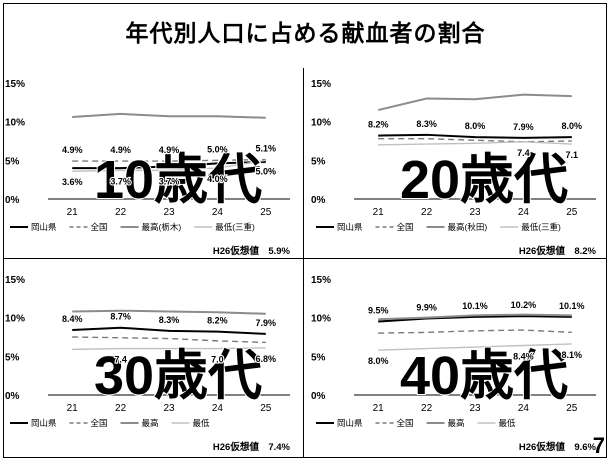  What do you see at coordinates (162, 227) in the screenshot?
I see `legend-entry: 最高(栃木)` at bounding box center [162, 227].